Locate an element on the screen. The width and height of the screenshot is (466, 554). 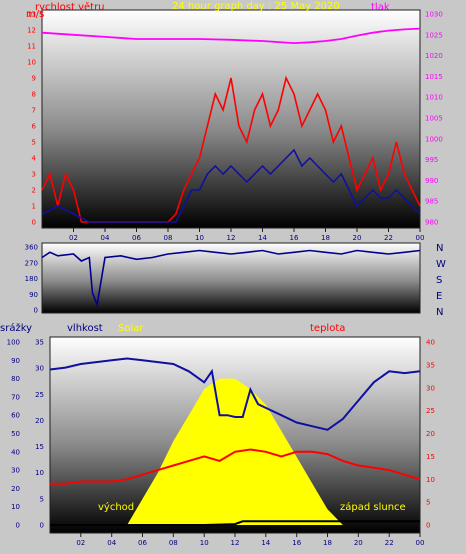
pressure-axis-tick: 1025 is located at coordinates (434, 35).